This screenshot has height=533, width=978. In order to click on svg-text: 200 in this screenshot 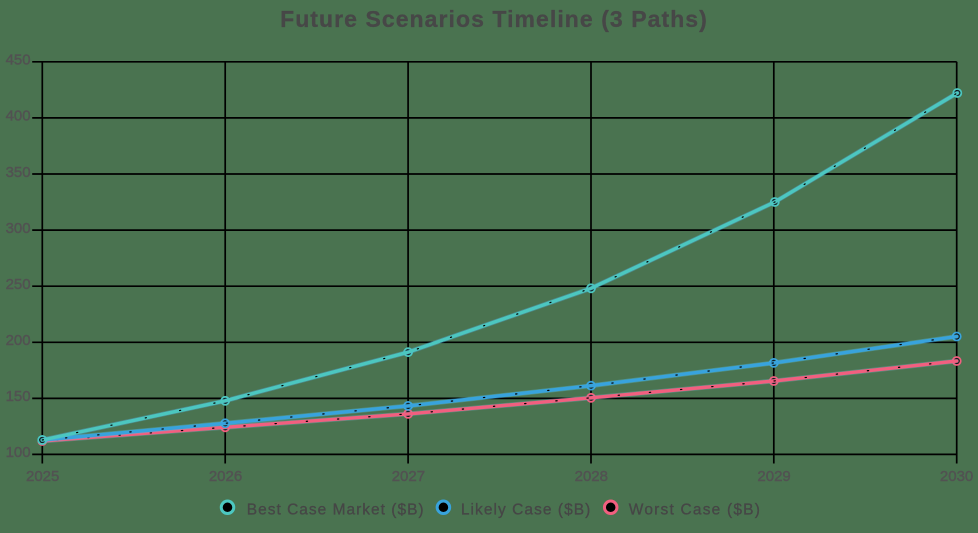, I will do `click(18, 340)`.